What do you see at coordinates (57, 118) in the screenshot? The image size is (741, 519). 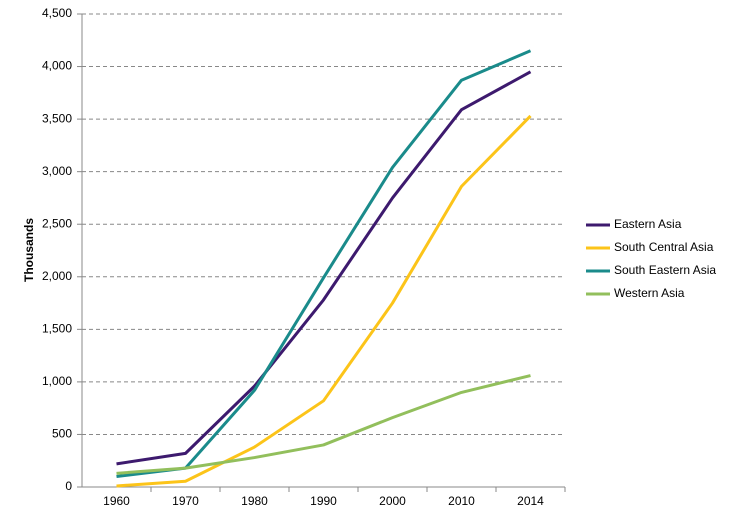 I see `y-tick-label: 3,500` at bounding box center [57, 118].